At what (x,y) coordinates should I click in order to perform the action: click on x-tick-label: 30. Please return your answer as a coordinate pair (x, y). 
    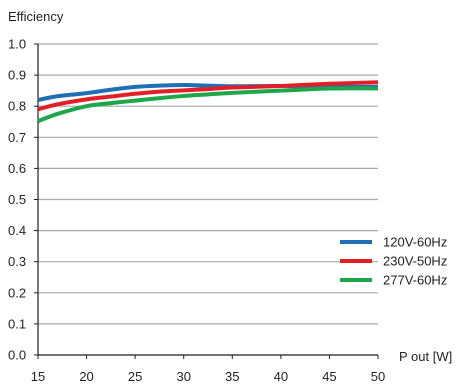
    Looking at the image, I should click on (183, 376).